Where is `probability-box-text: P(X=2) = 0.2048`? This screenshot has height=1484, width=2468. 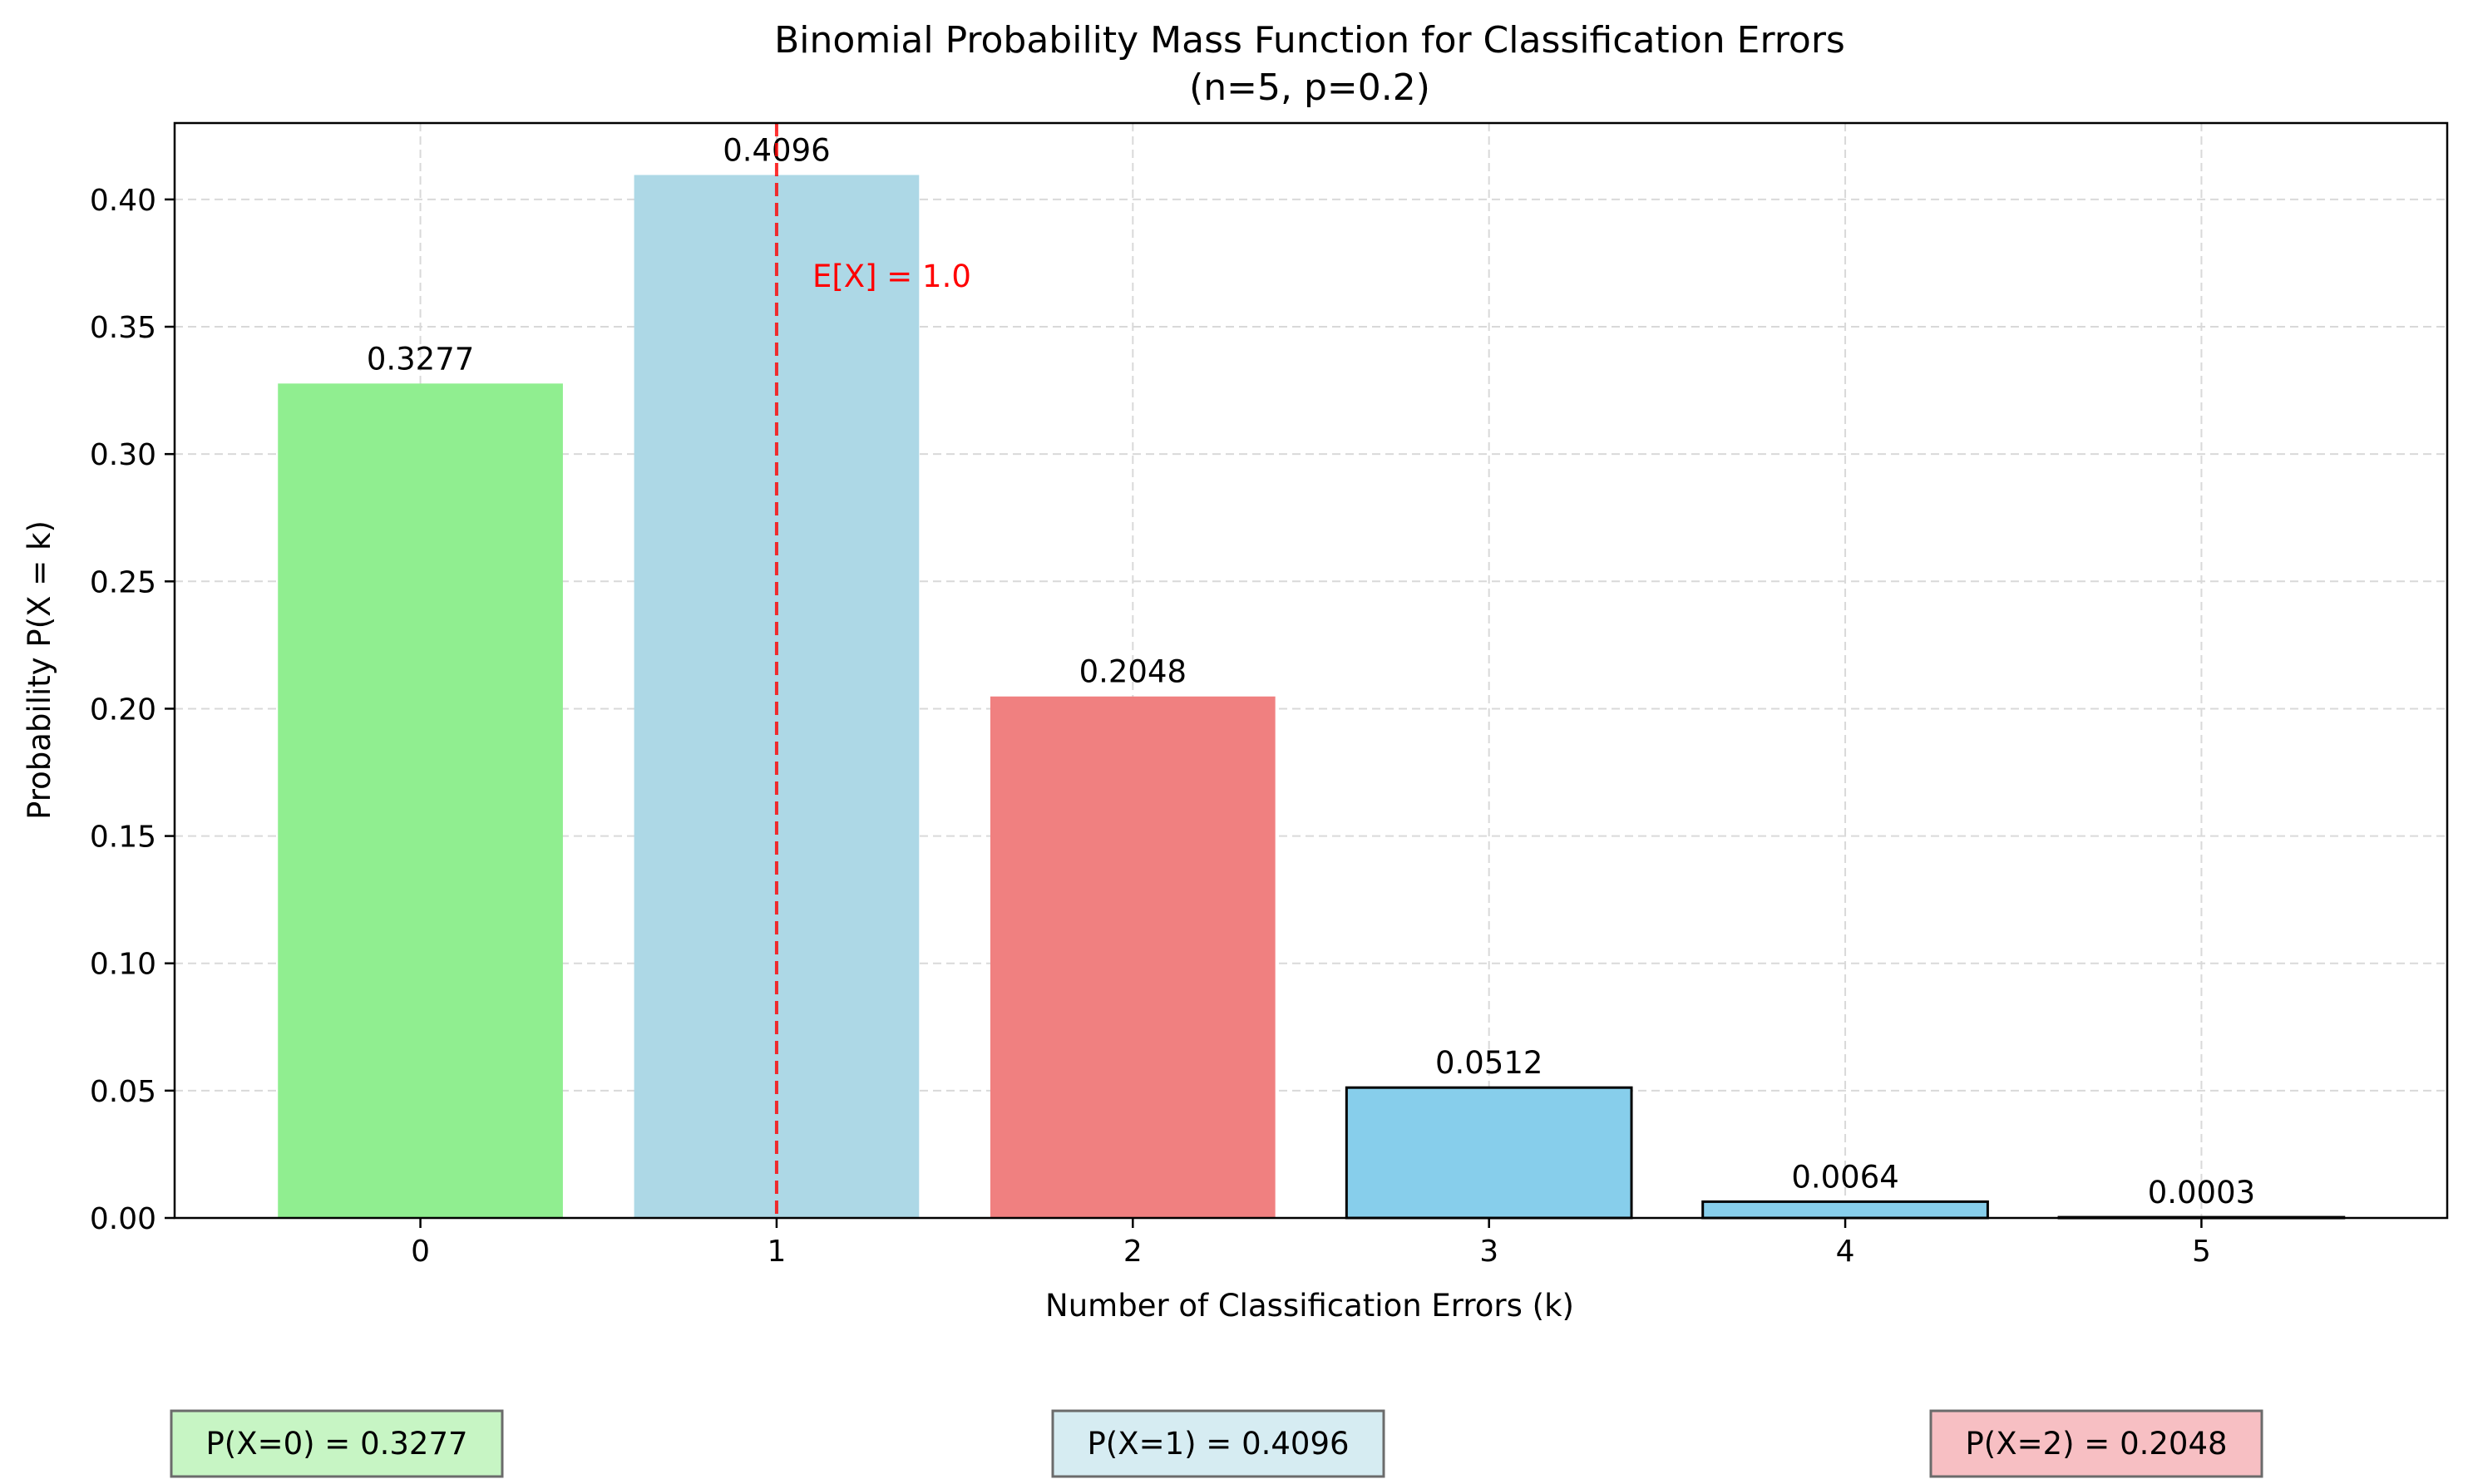
probability-box-text: P(X=2) = 0.2048 is located at coordinates (2096, 1444).